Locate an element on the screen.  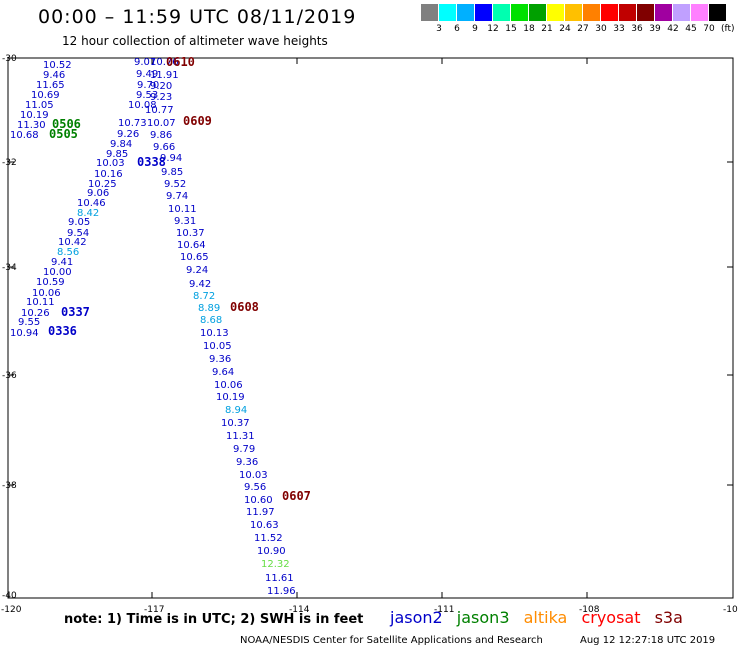
swh-value: 10.77 is located at coordinates (159, 110).